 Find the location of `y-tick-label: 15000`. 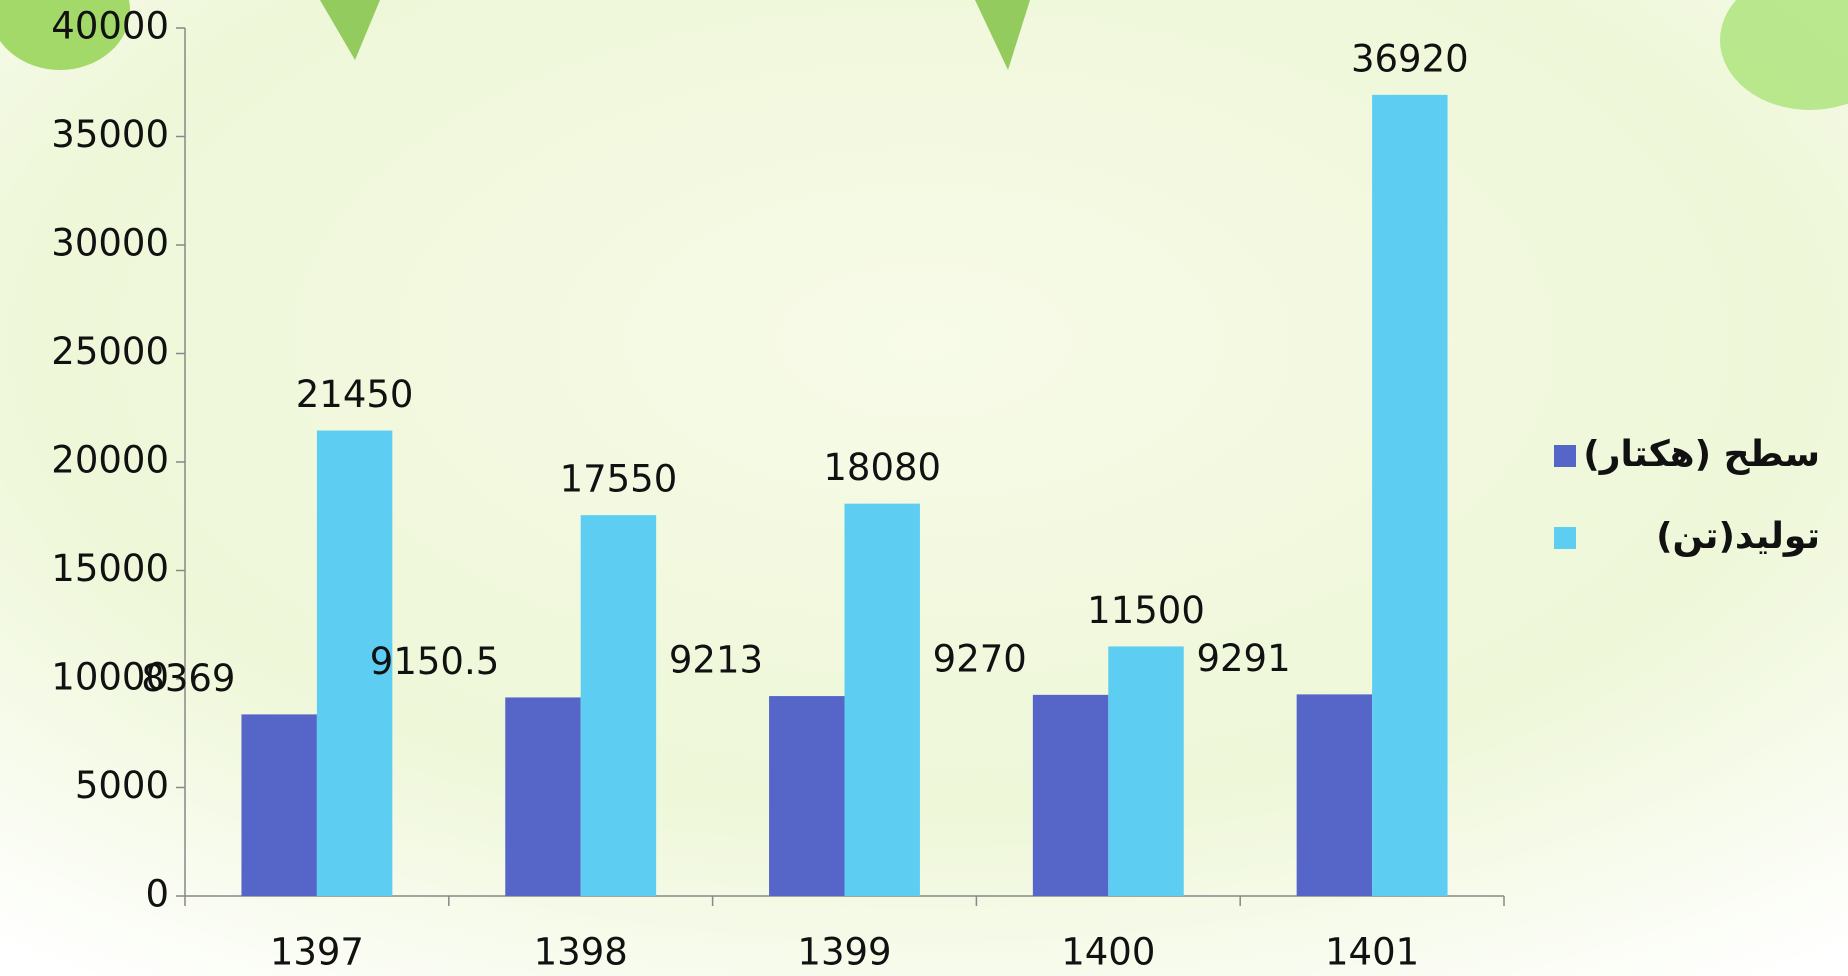

y-tick-label: 15000 is located at coordinates (110, 568).